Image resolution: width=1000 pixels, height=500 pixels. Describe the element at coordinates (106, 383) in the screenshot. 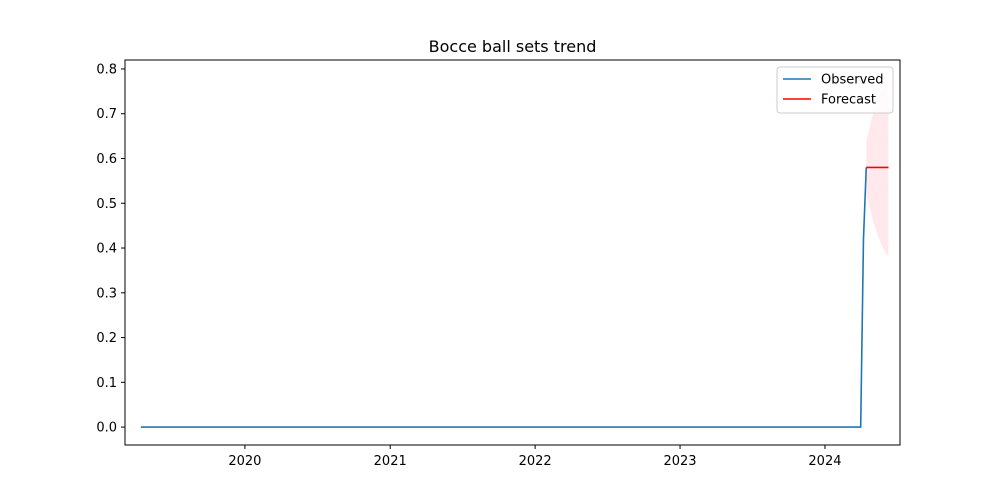

I see `y-tick-label: 0.1` at that location.